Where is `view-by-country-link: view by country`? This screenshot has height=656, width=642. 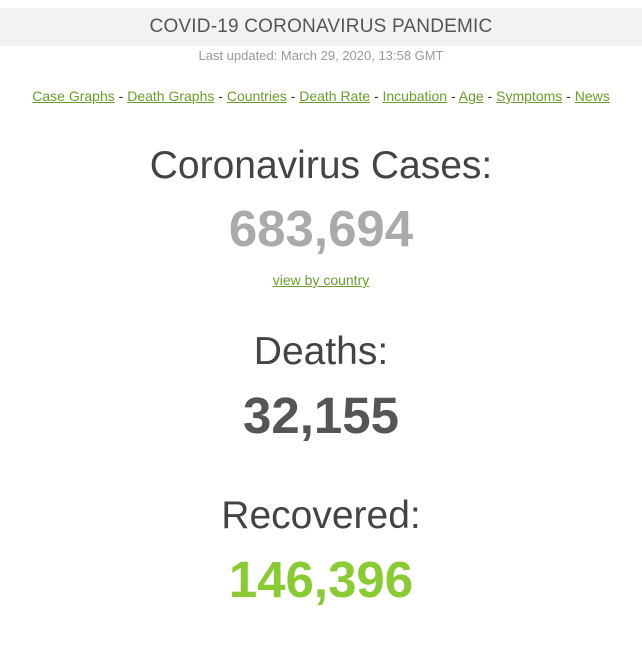
view-by-country-link: view by country is located at coordinates (321, 280).